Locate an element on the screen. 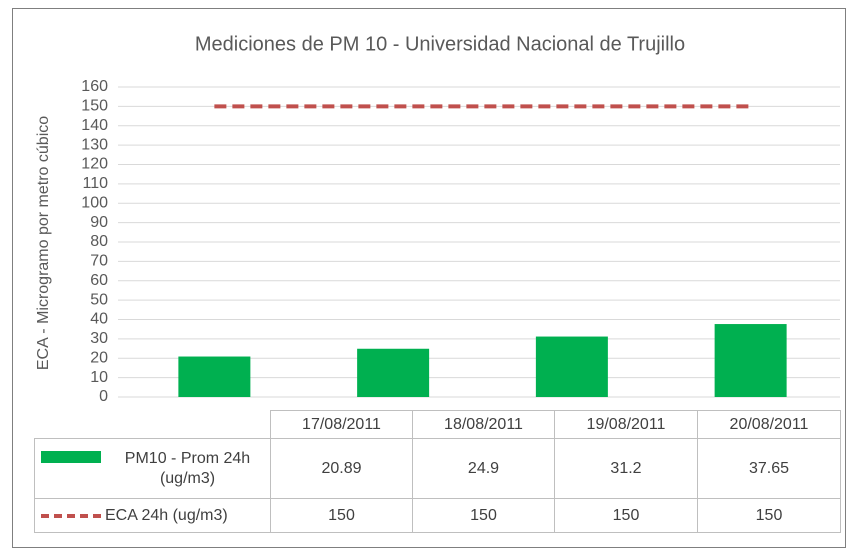 The width and height of the screenshot is (859, 560). table-value: 37.65 is located at coordinates (769, 468).